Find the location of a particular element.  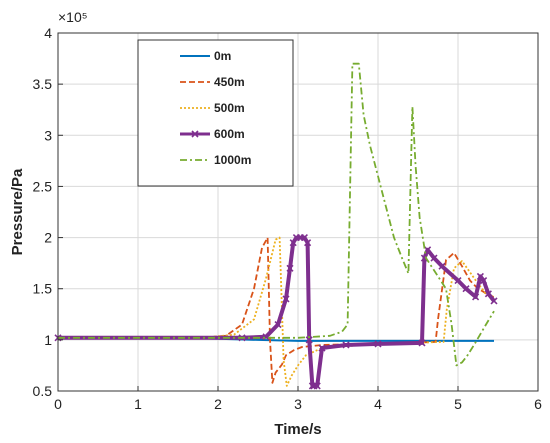

legend-label: 450m is located at coordinates (229, 82).